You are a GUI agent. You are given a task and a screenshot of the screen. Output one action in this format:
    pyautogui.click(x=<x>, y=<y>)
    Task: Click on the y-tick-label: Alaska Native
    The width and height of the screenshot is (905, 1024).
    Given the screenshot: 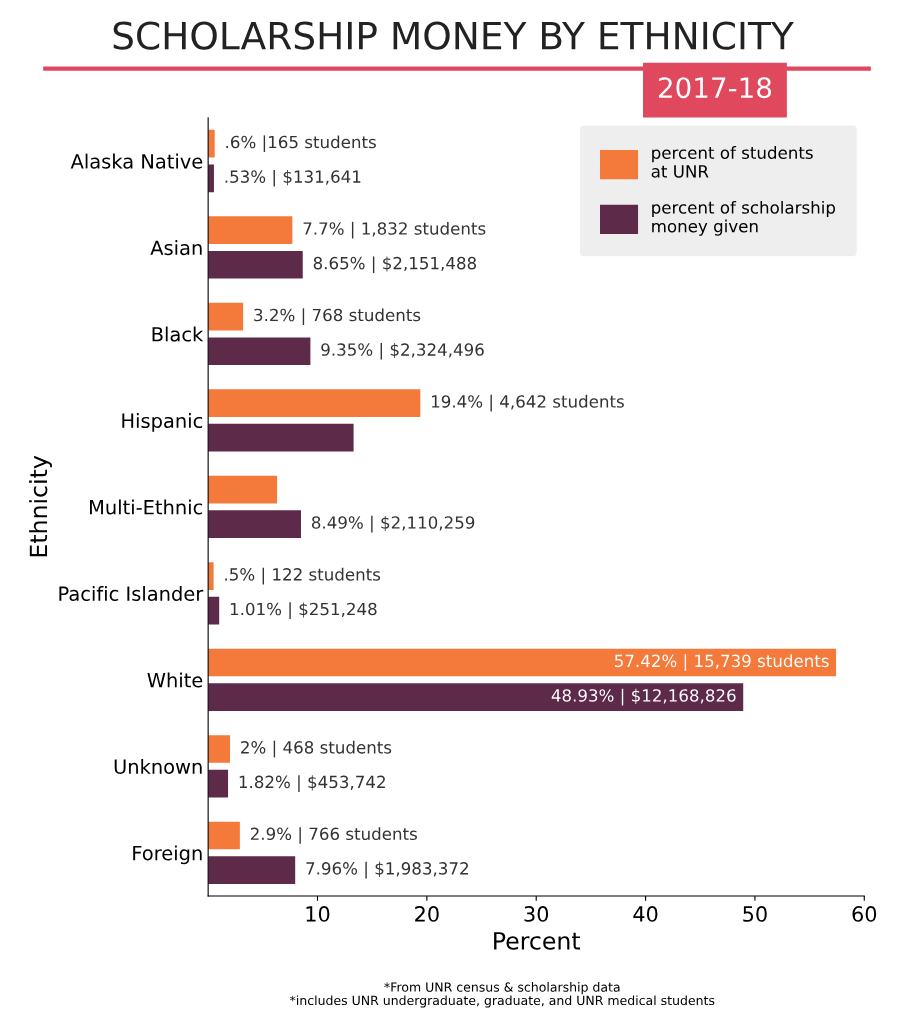 What is the action you would take?
    pyautogui.click(x=136, y=161)
    